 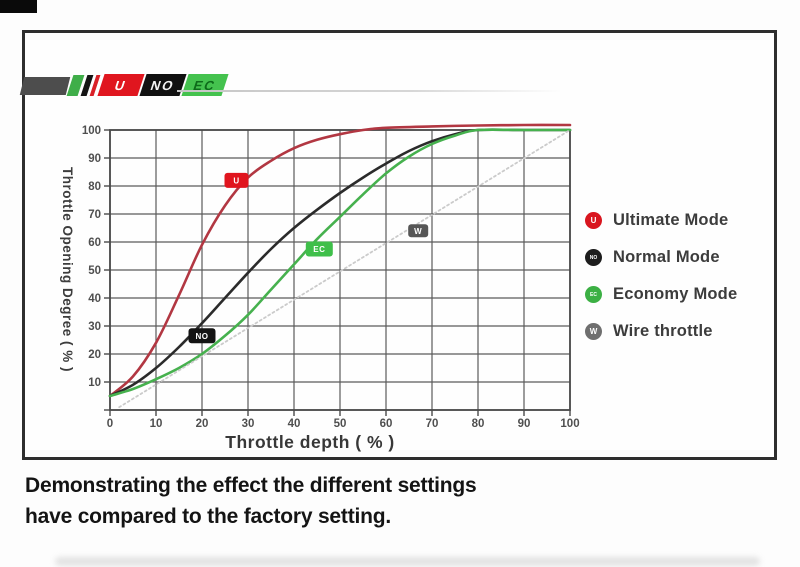 I want to click on brand-badge-ec: EC, so click(x=205, y=85).